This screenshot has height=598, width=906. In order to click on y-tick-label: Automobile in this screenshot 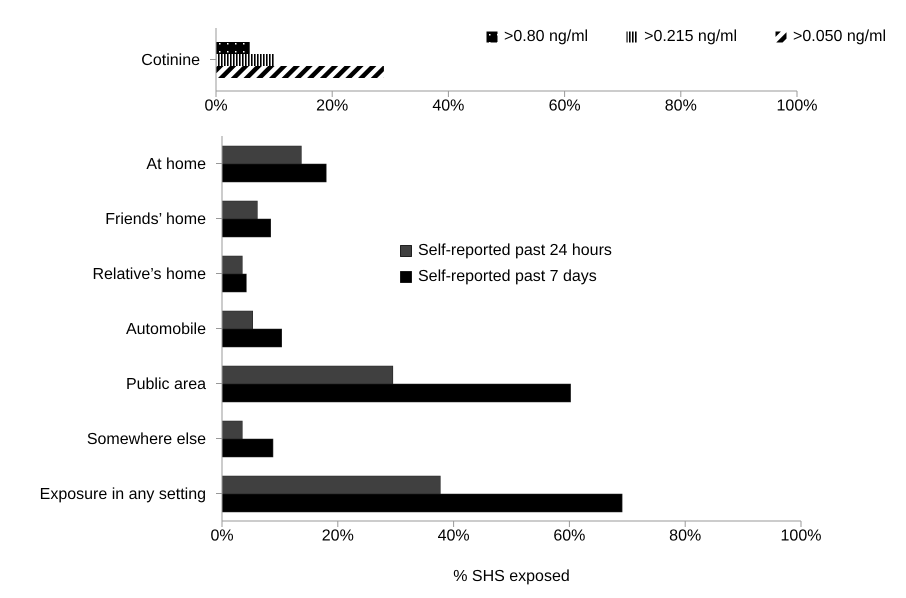, I will do `click(166, 329)`.